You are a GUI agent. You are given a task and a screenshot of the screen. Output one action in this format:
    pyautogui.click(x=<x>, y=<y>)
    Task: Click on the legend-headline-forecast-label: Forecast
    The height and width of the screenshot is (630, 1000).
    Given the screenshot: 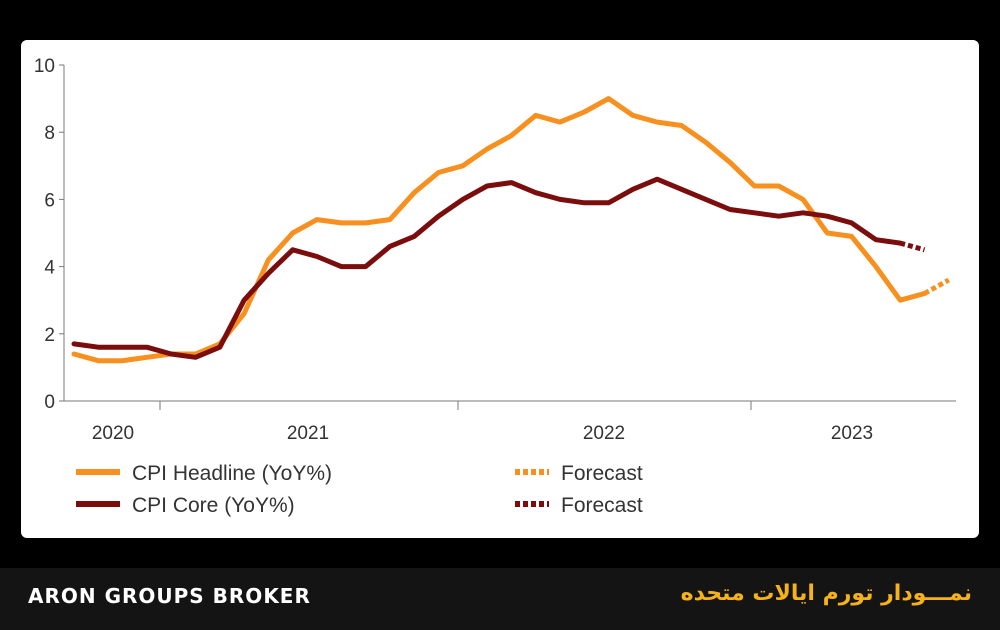 What is the action you would take?
    pyautogui.click(x=602, y=473)
    